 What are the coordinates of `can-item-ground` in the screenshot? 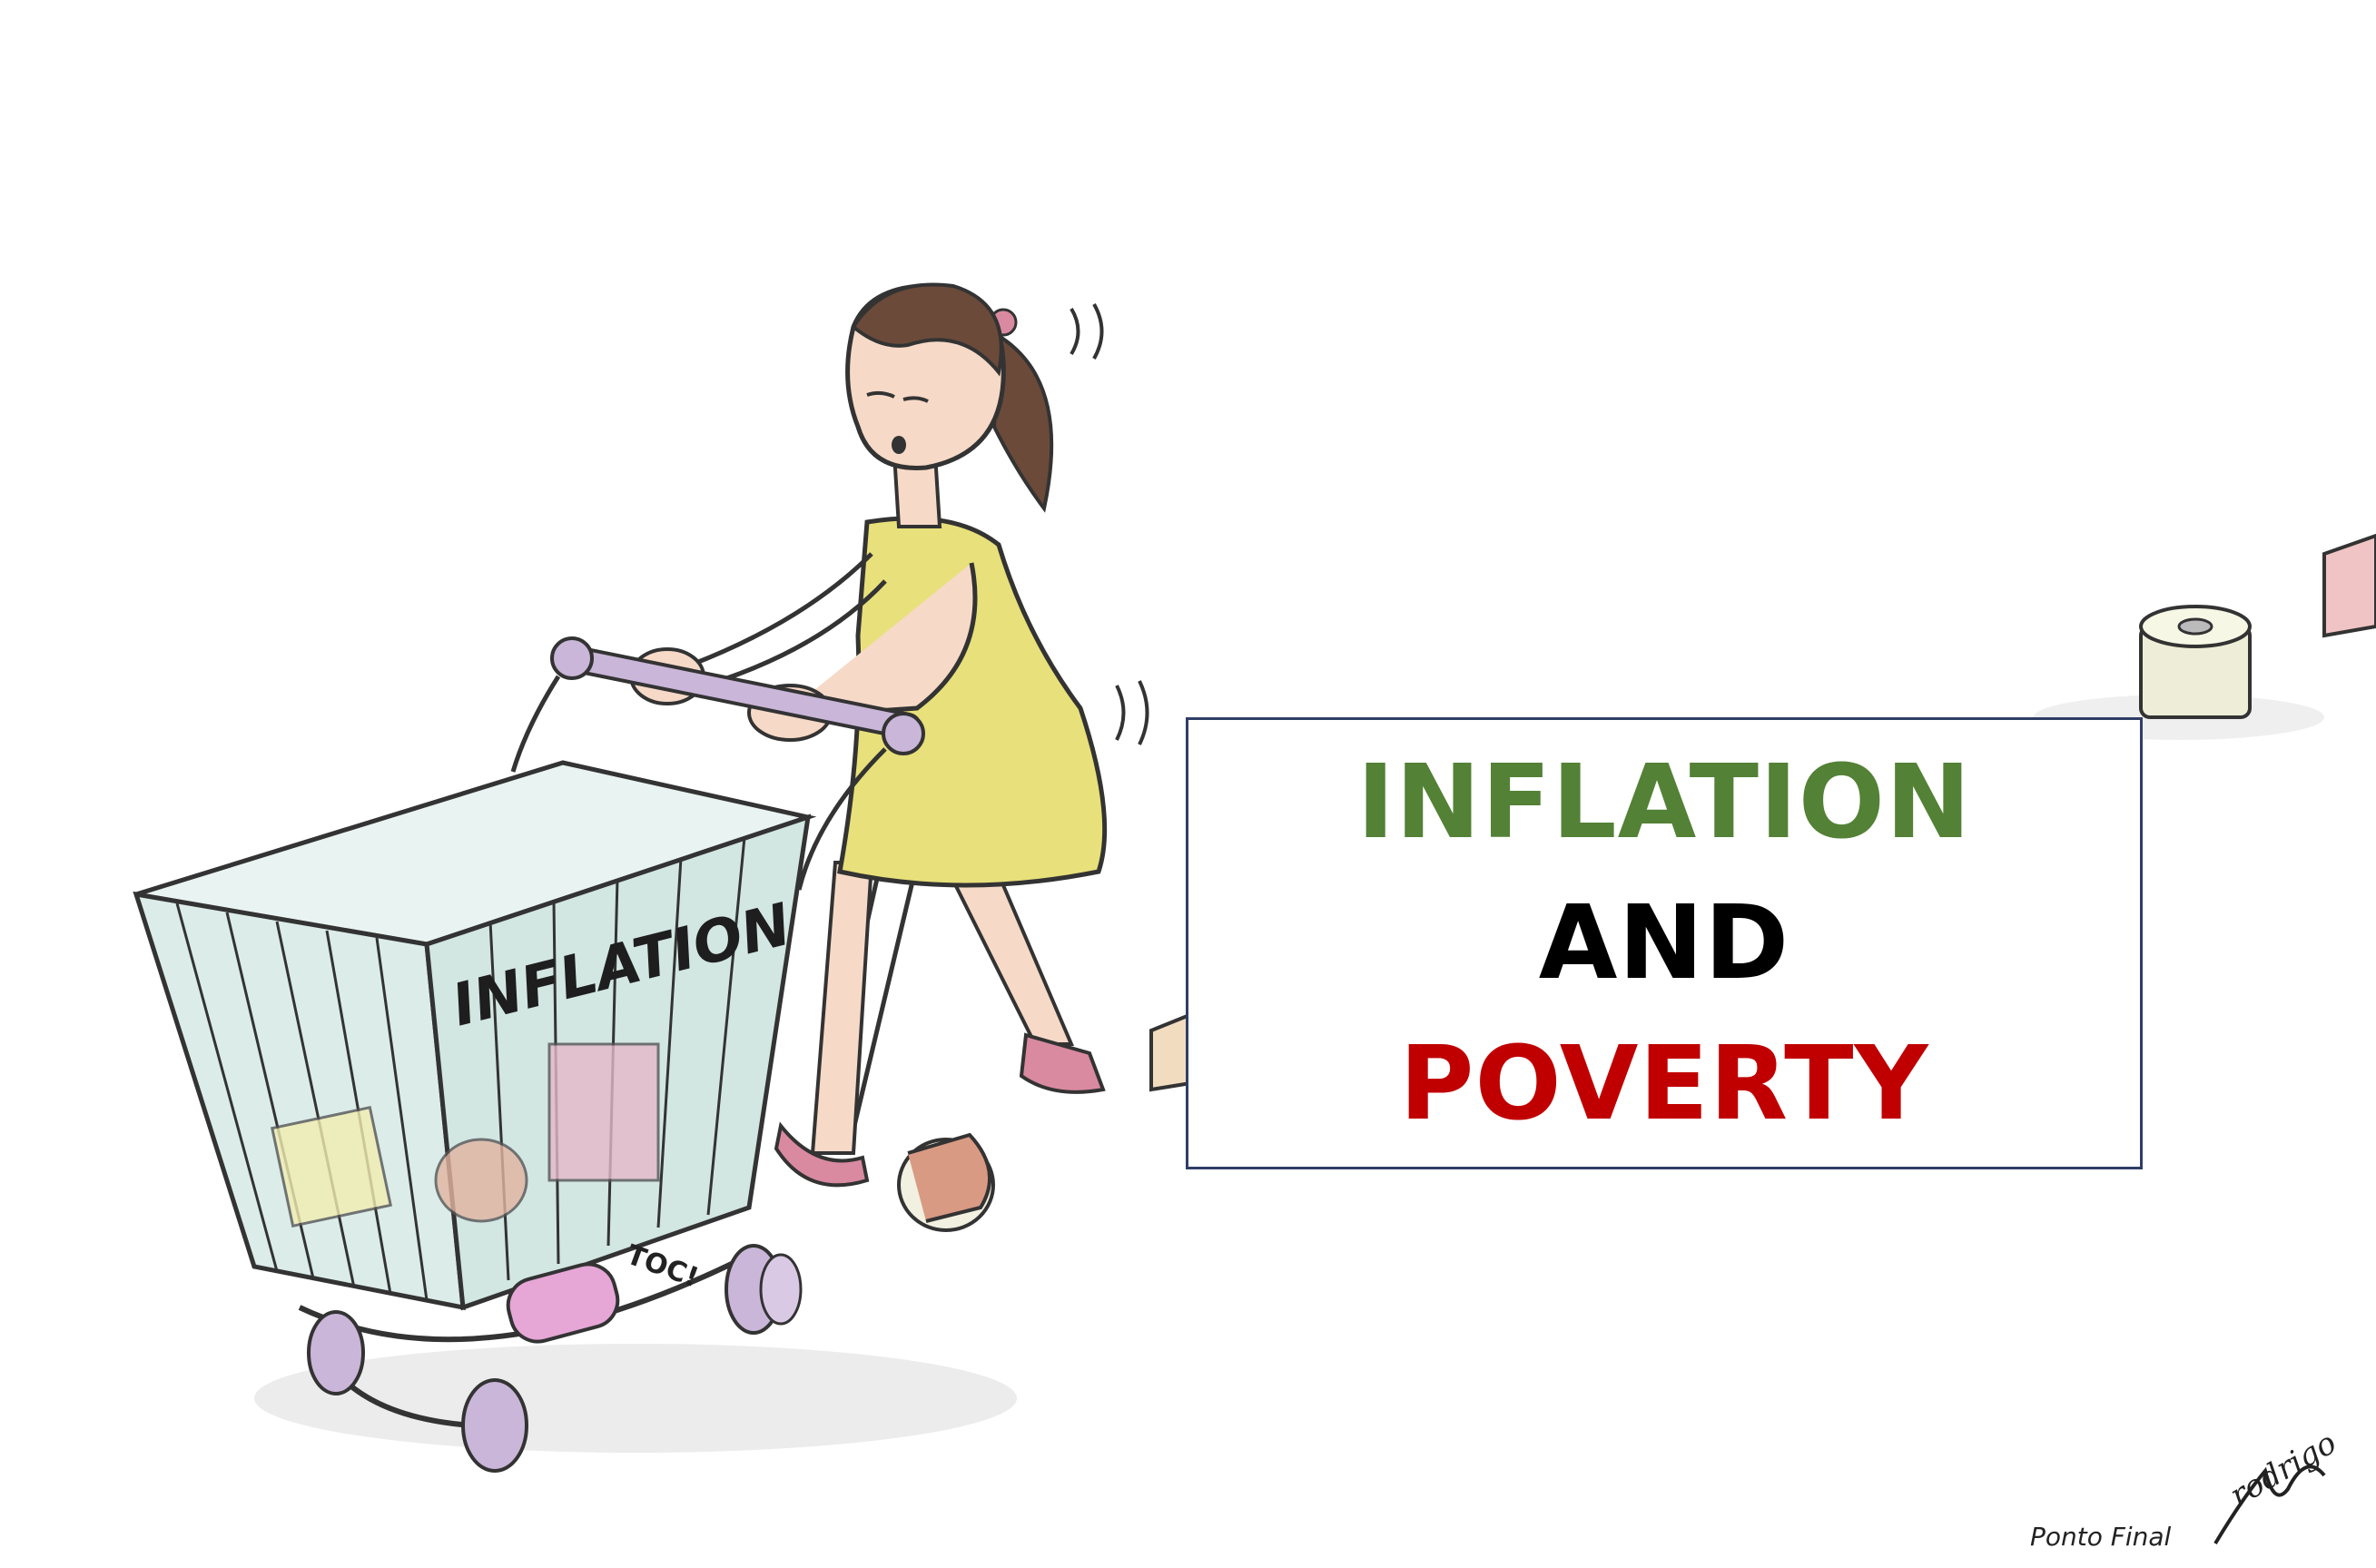 It's located at (946, 1182).